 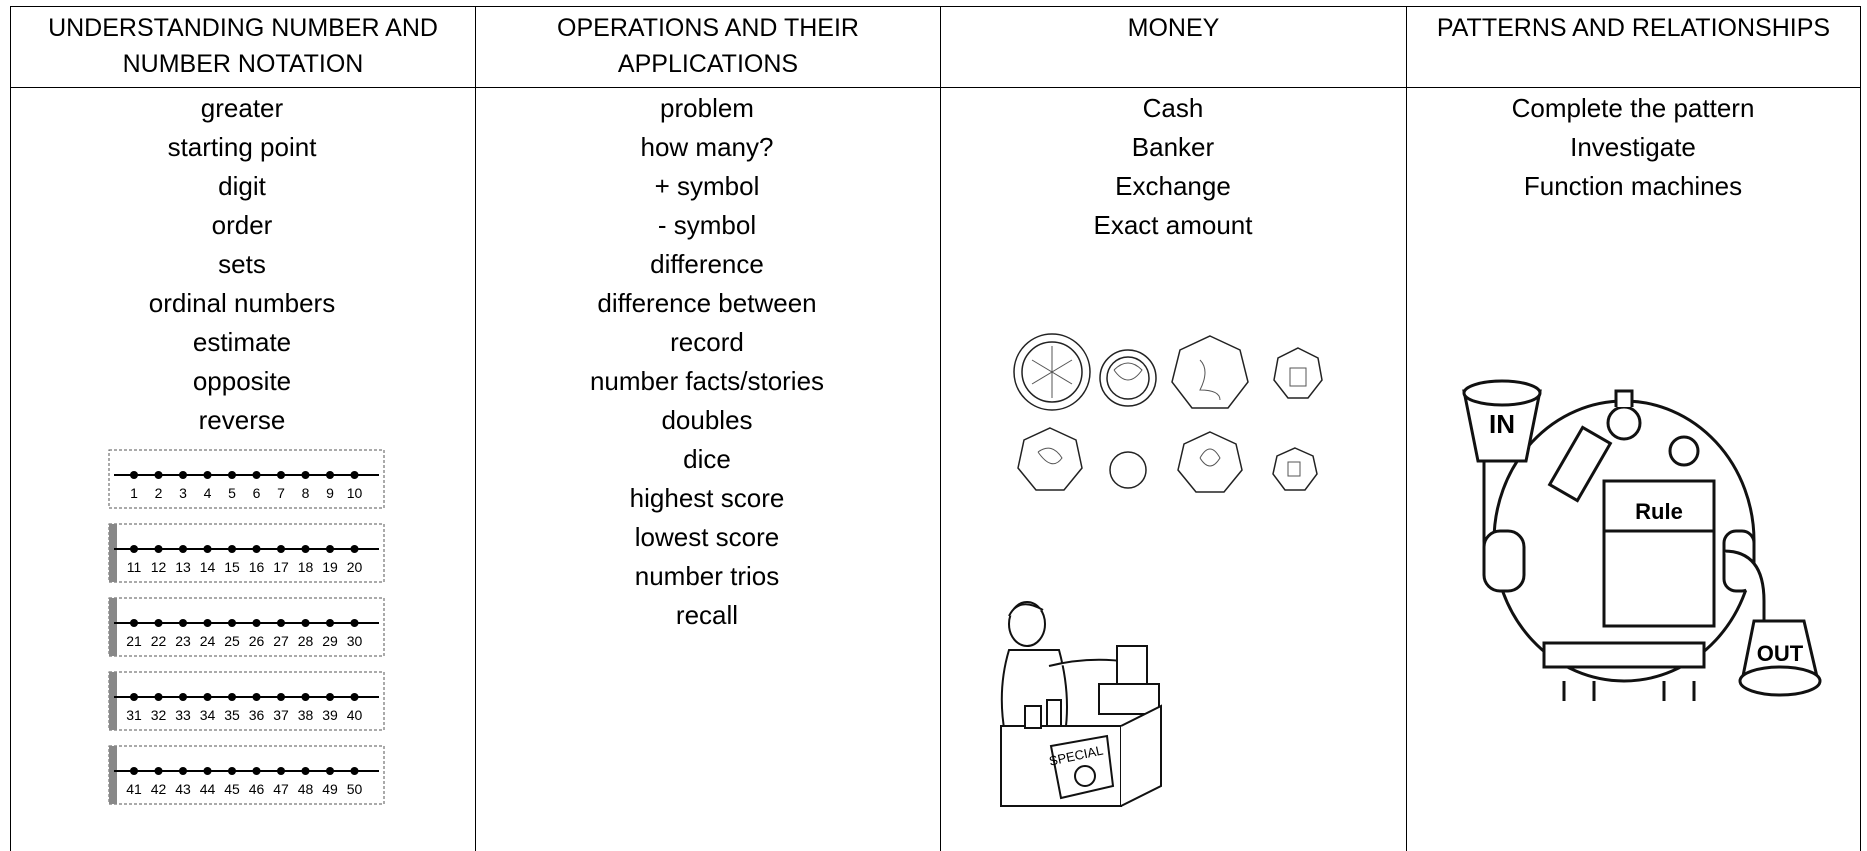 What do you see at coordinates (232, 641) in the screenshot?
I see `number-line-label: 25` at bounding box center [232, 641].